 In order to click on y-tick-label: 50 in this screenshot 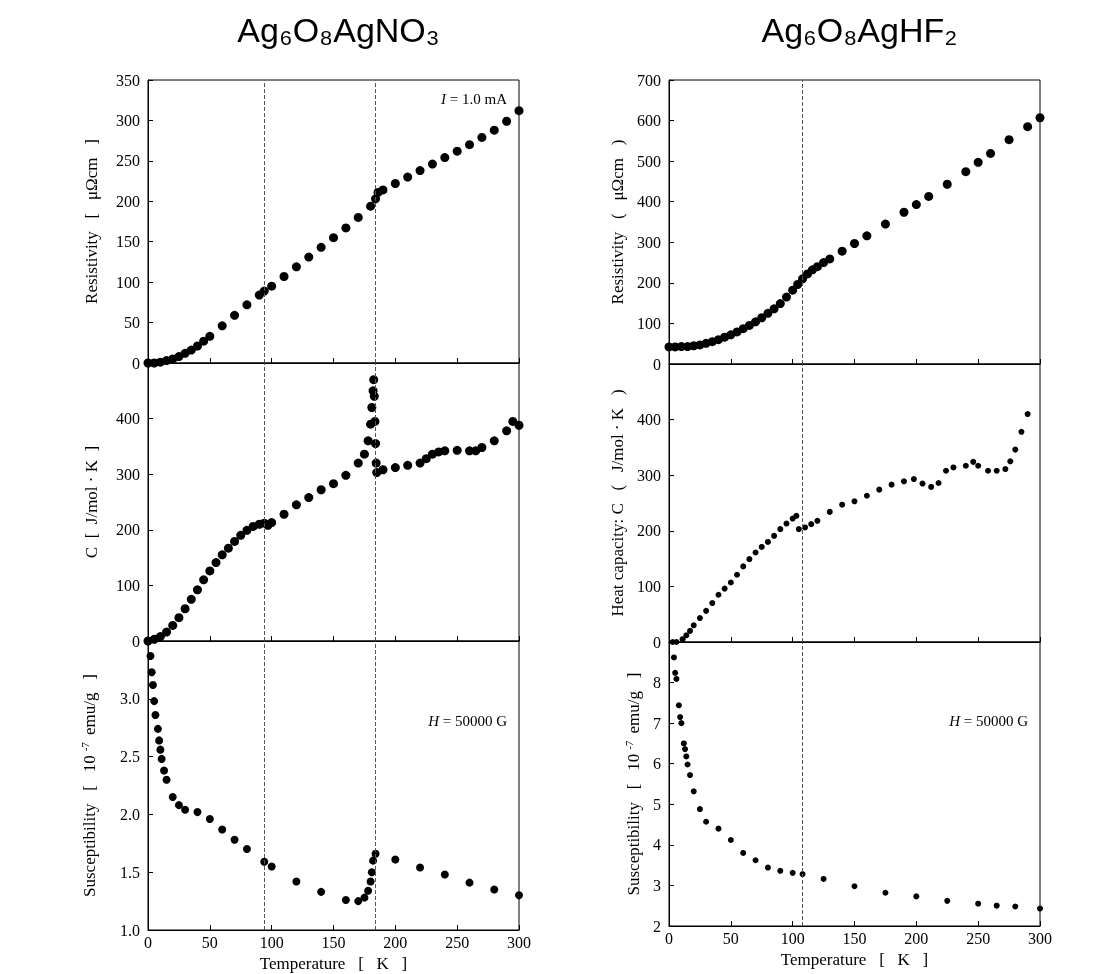, I will do `click(132, 323)`.